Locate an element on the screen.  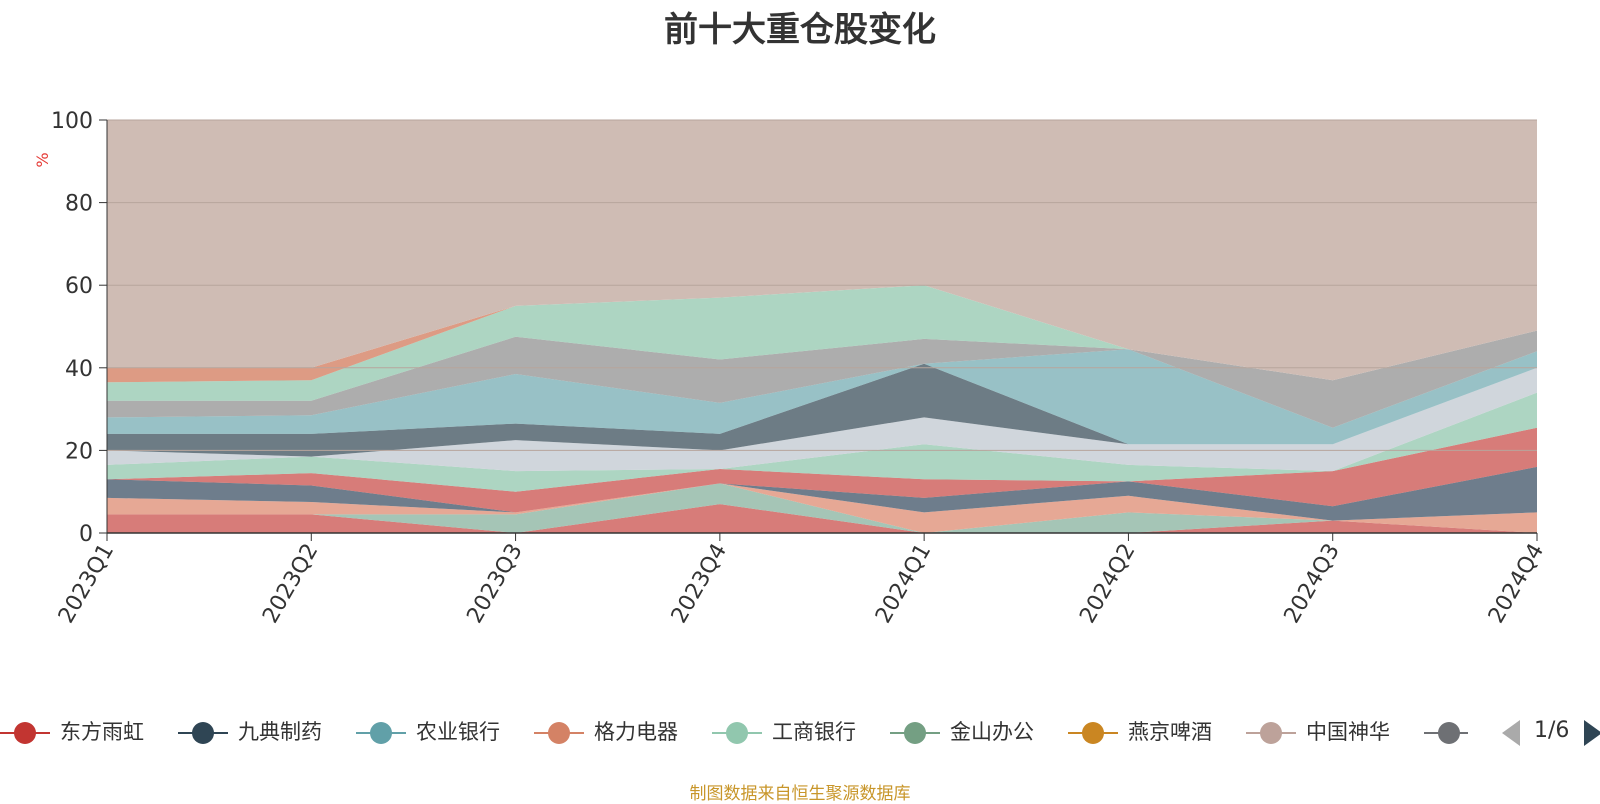
legend-label: 金山办公 is located at coordinates (992, 732).